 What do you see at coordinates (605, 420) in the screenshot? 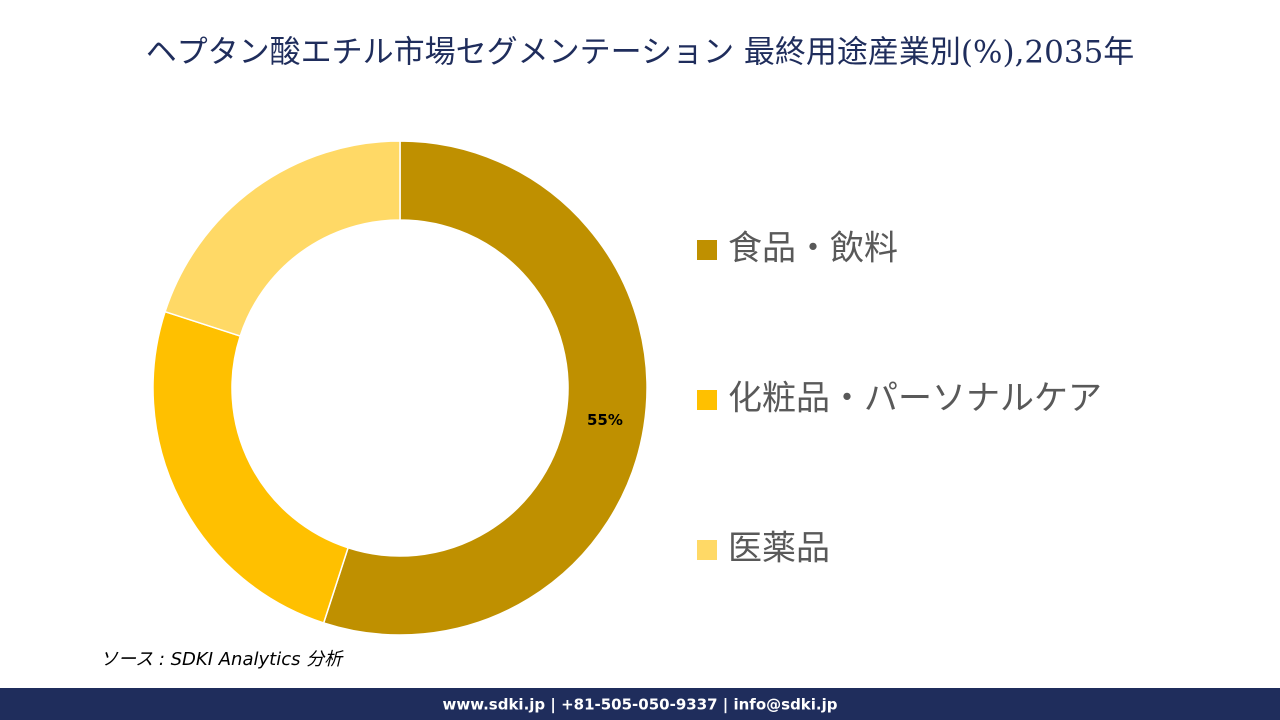
I see `data-label: 55%` at bounding box center [605, 420].